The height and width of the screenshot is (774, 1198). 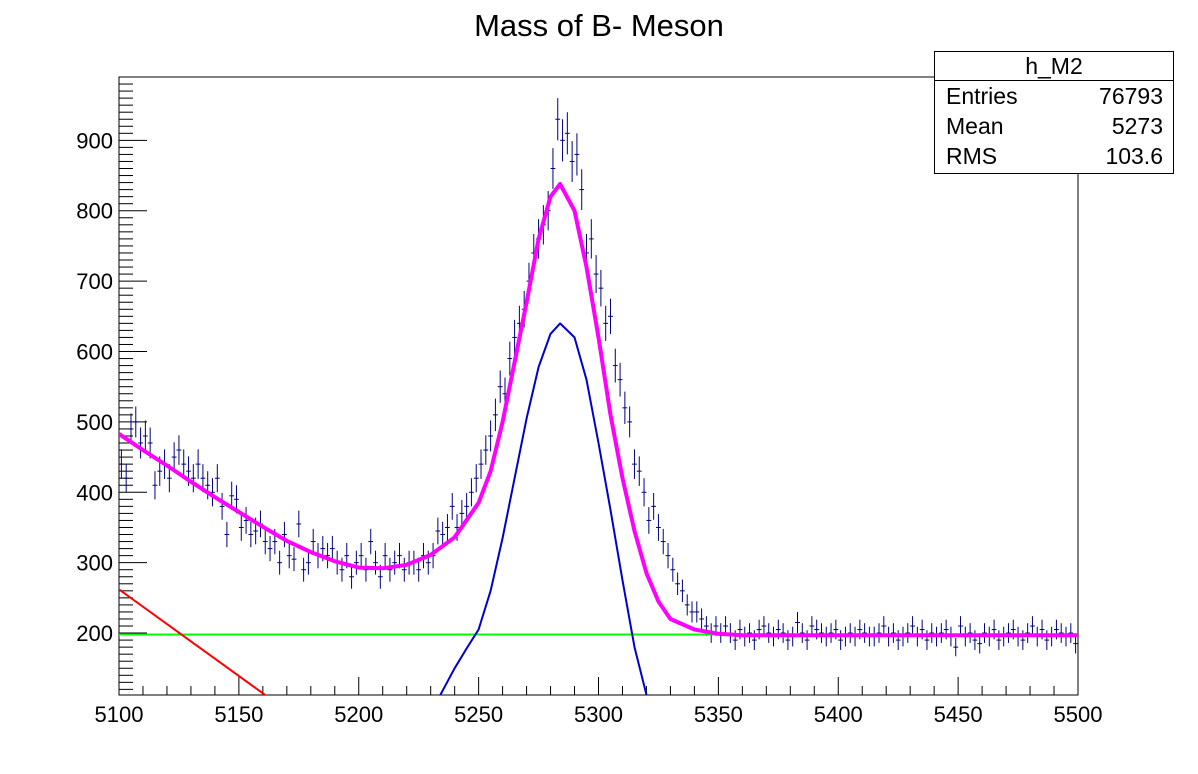 What do you see at coordinates (193, 641) in the screenshot?
I see `fit-curve-background` at bounding box center [193, 641].